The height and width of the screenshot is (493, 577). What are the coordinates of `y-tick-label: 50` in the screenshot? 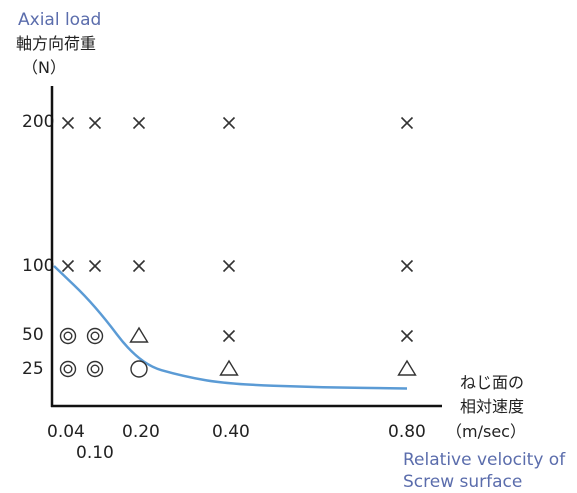 It's located at (33, 335).